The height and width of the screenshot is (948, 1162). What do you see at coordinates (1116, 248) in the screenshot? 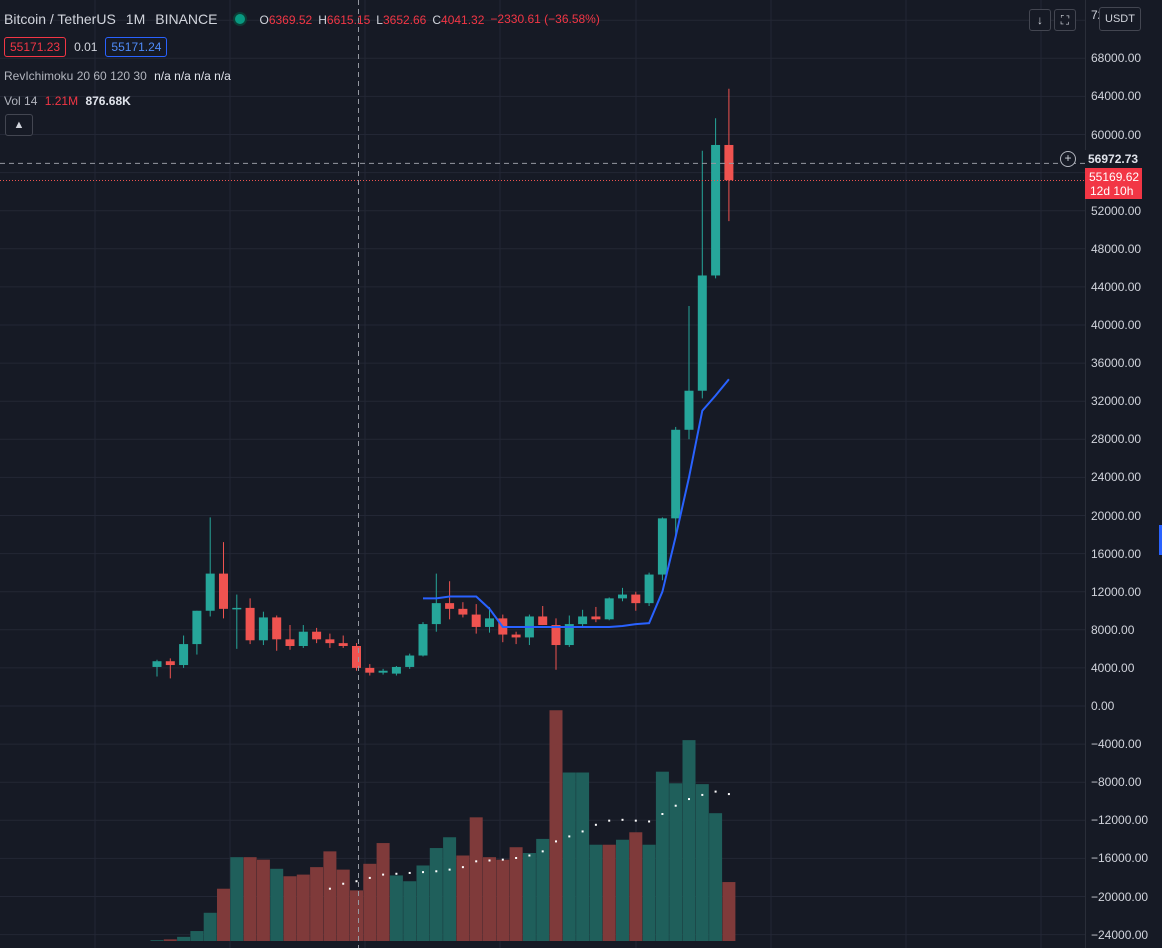
I see `price-tick-label: 48000.00` at bounding box center [1116, 248].